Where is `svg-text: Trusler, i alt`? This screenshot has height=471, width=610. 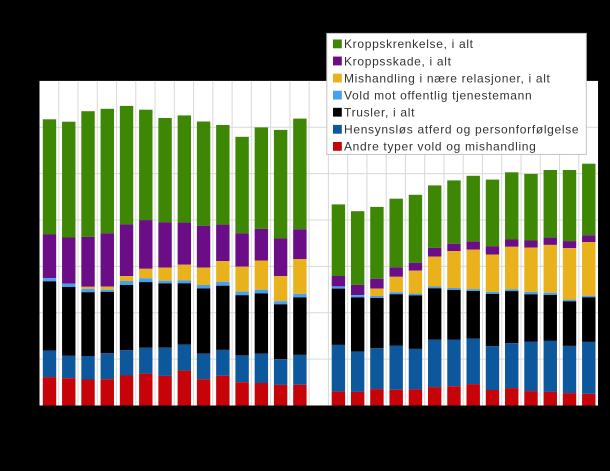
svg-text: Trusler, i alt is located at coordinates (379, 113).